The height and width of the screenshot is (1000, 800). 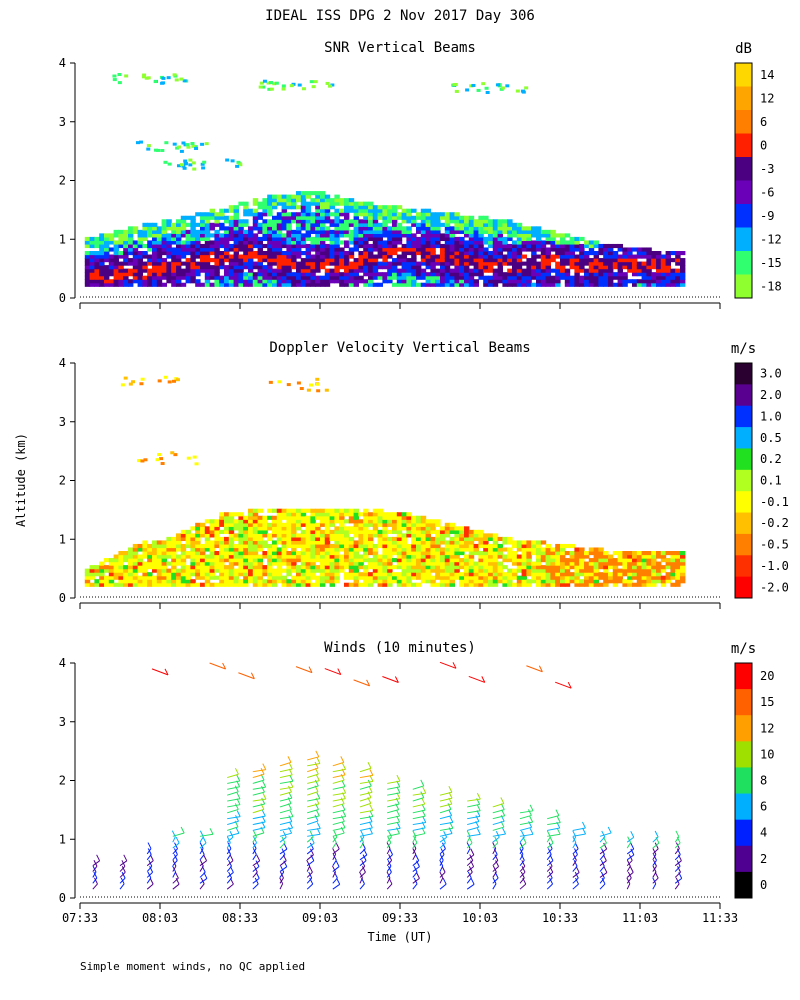 I want to click on x-tick-label: 07:33, so click(x=80, y=918).